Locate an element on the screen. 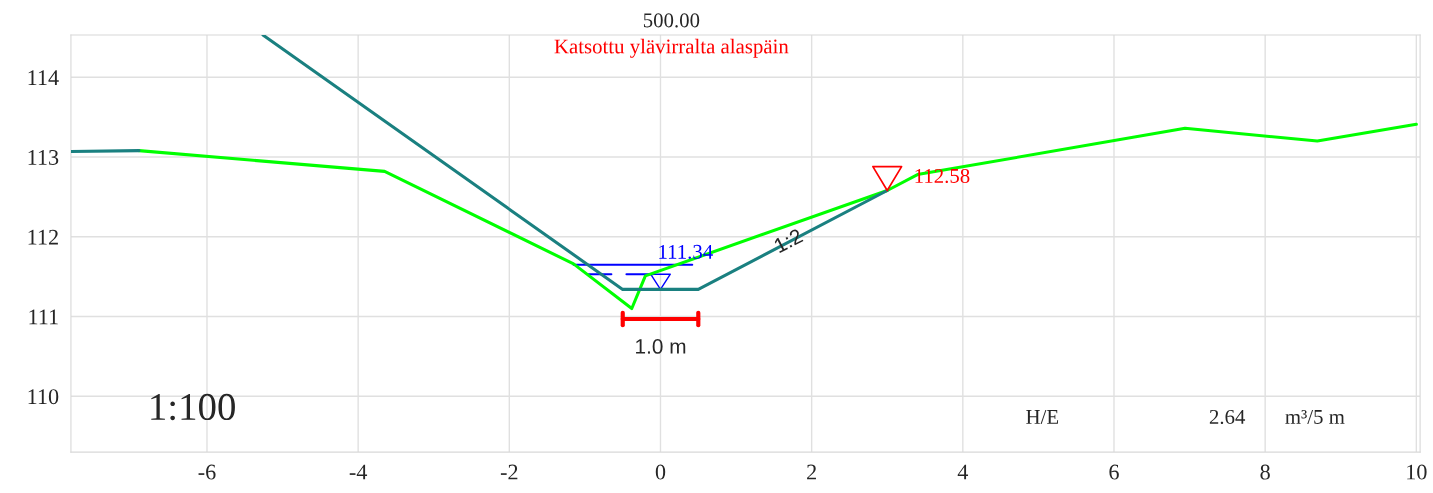  x-tick-label: -2 is located at coordinates (509, 472).